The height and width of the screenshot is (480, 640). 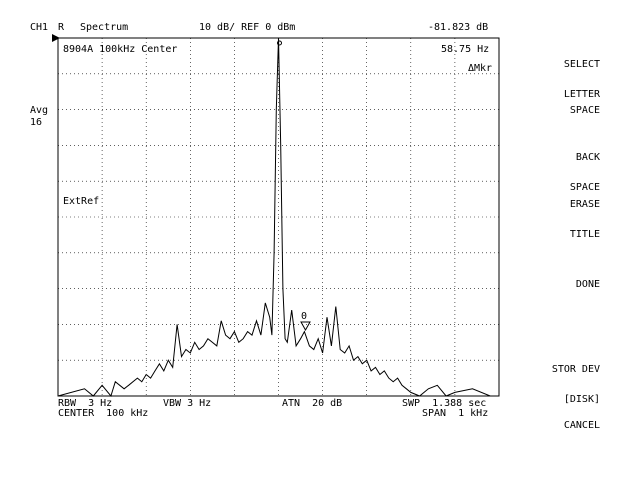 I want to click on channel-label: CH1, so click(x=39, y=27).